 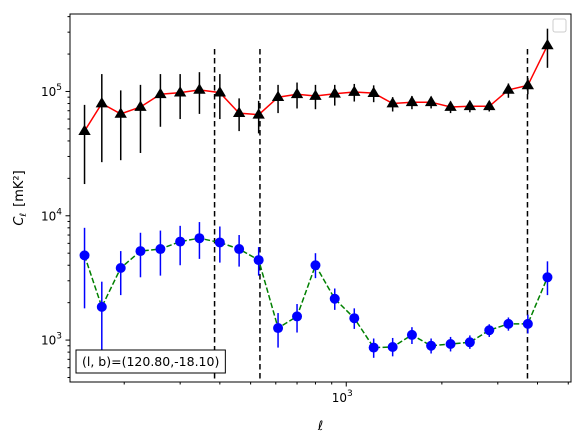 I want to click on y-tick-label-1: 10⁴, so click(x=51, y=215).